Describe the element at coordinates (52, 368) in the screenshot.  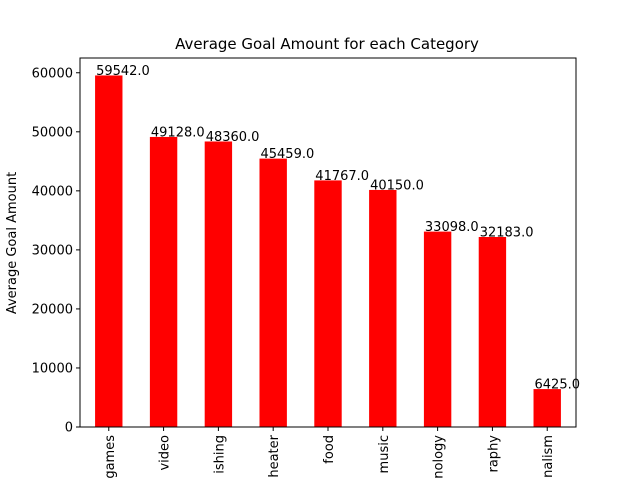
I see `y-tick-label-1: 10000` at that location.